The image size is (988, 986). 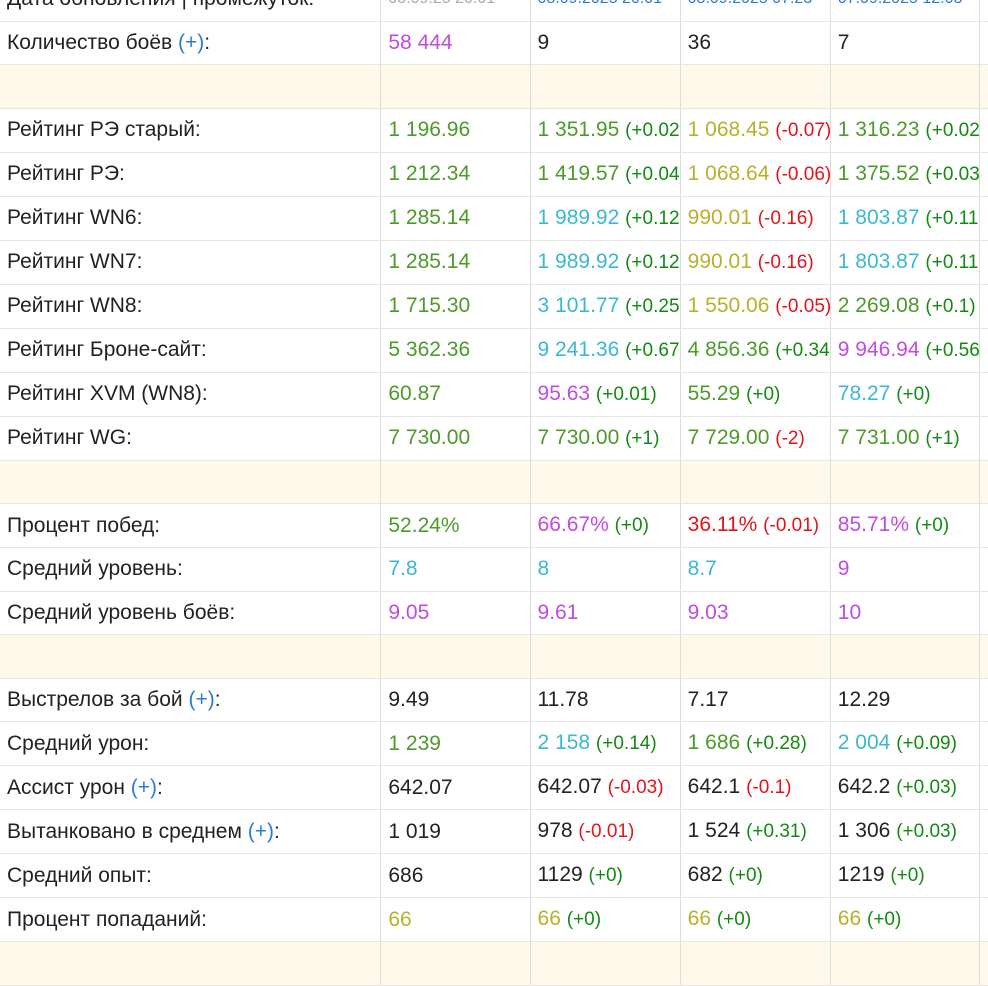 I want to click on stat-value: 1219, so click(x=861, y=874).